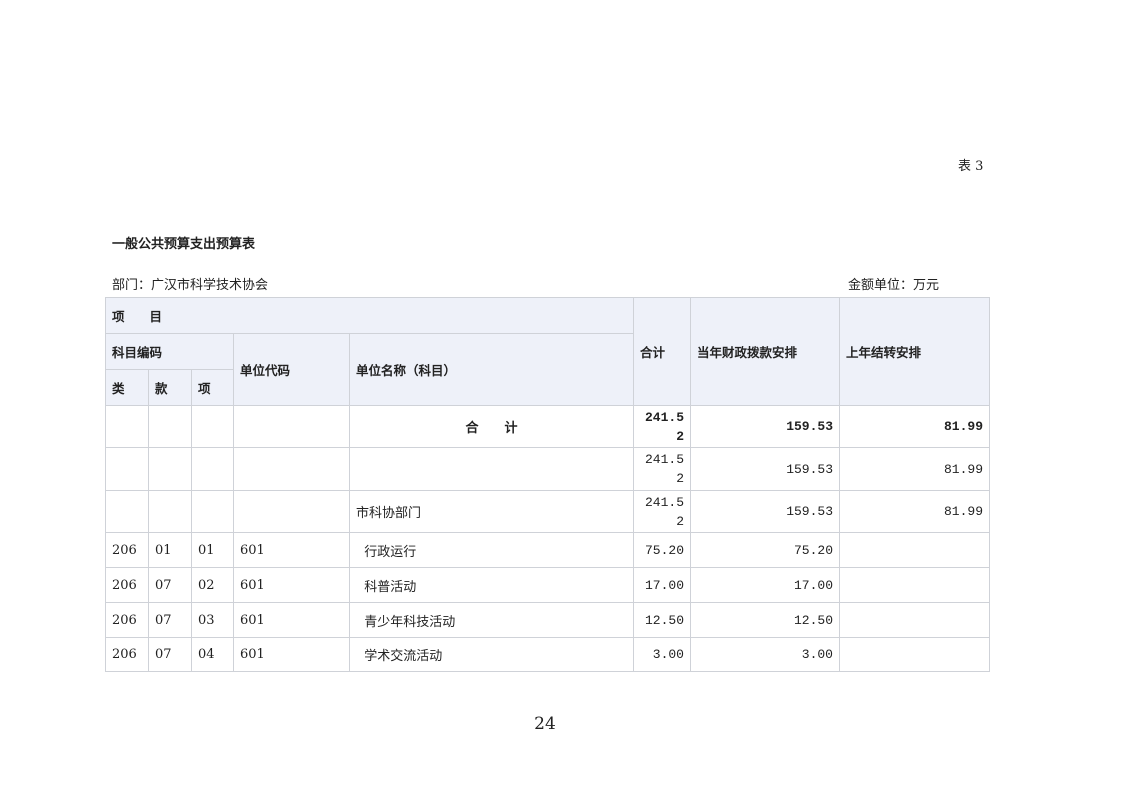 This screenshot has height=793, width=1122. Describe the element at coordinates (212, 620) in the screenshot. I see `cell-xiang: 03` at that location.